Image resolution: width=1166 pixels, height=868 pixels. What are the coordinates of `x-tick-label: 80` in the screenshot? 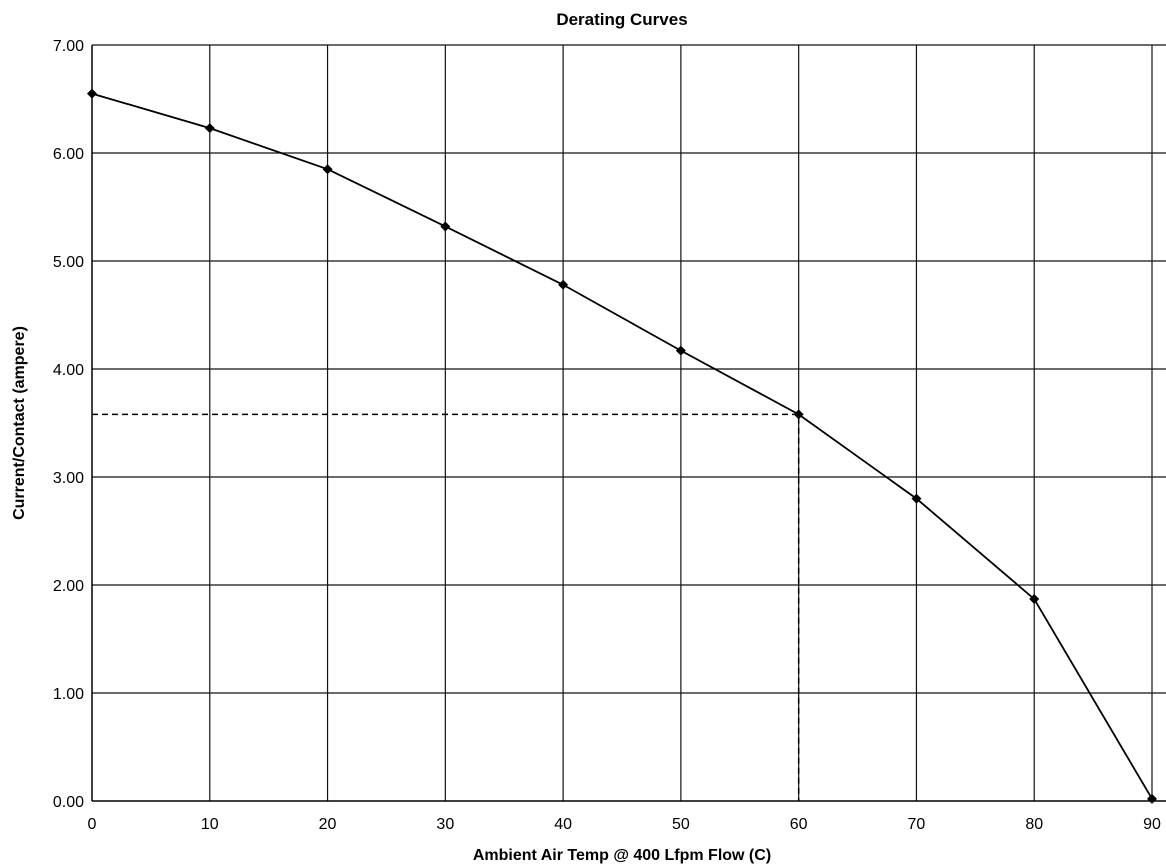 It's located at (1034, 824).